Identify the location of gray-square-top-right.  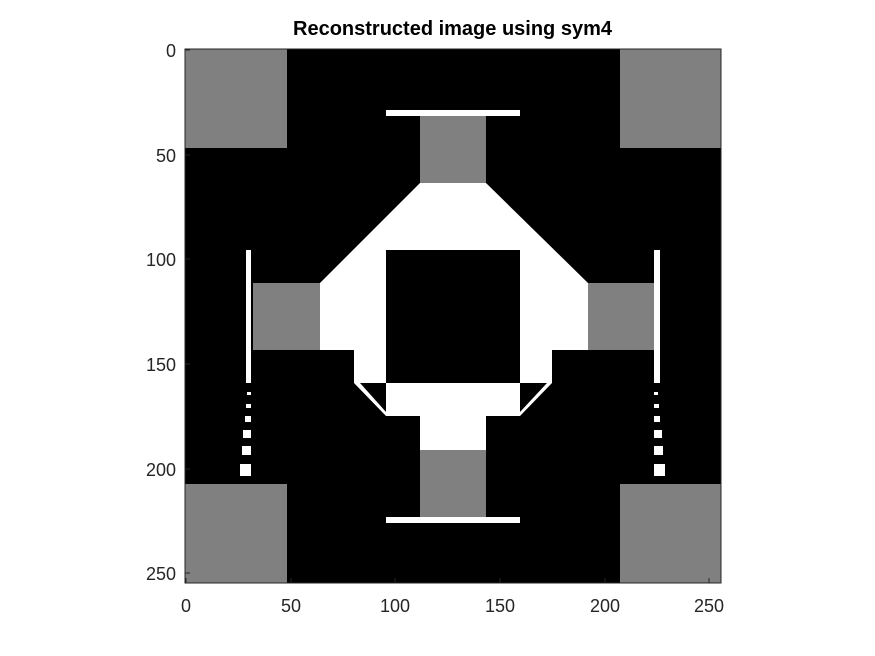
(670, 98).